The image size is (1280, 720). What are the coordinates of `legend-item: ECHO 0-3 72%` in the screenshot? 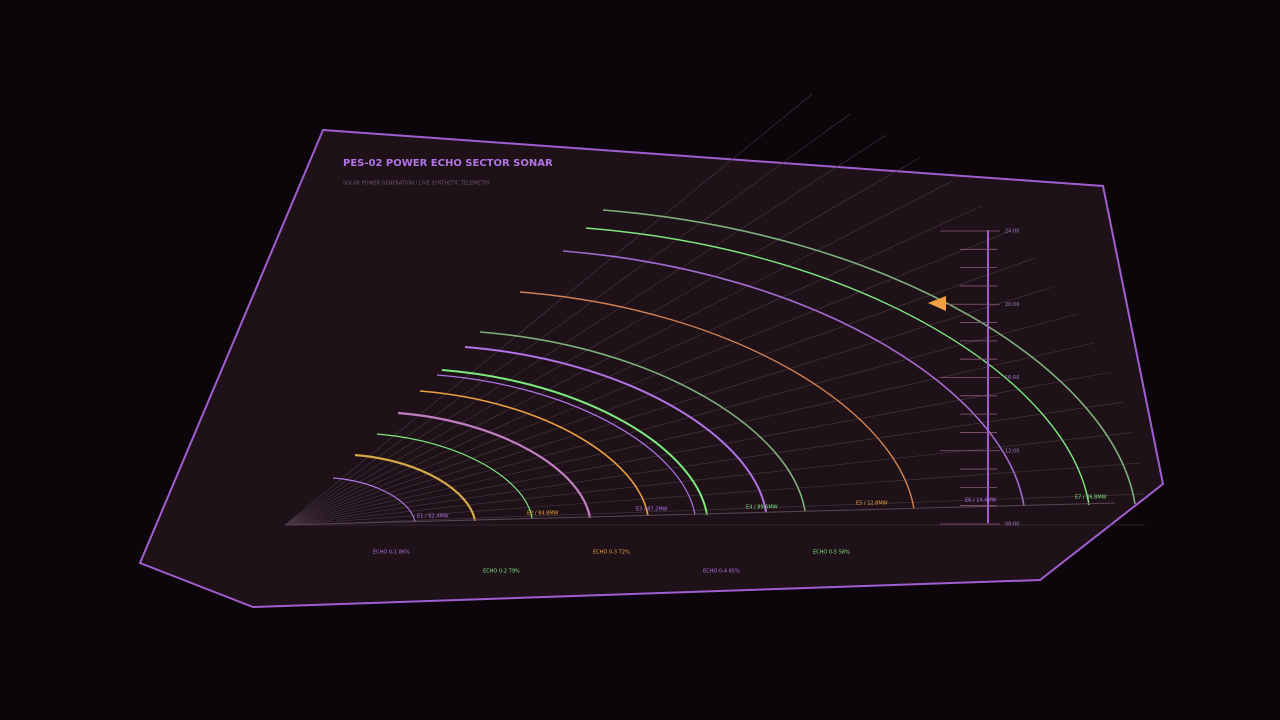 It's located at (611, 553).